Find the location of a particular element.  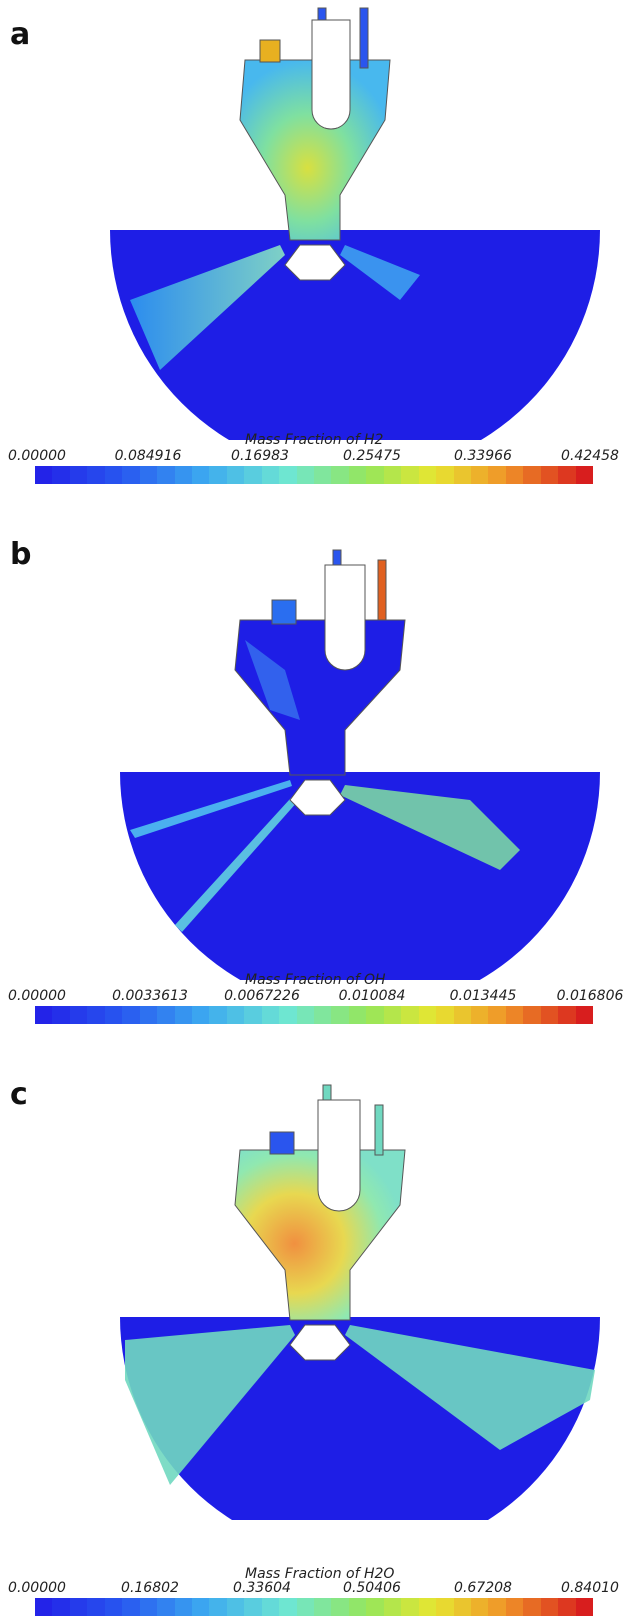

colorbar-tick: 0.50406 is located at coordinates (372, 1588).